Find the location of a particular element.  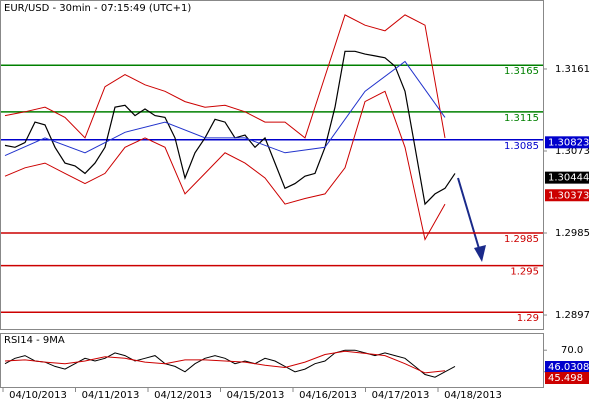

arrow is located at coordinates (471, 219).